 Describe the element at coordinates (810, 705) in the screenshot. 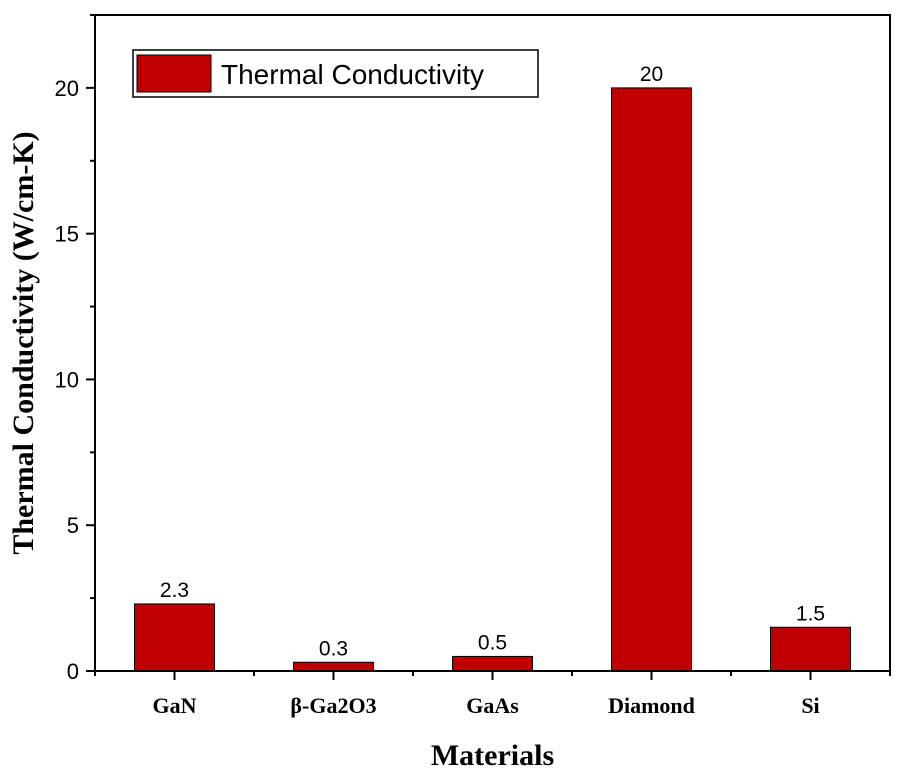

I see `x-tick-label: Si` at that location.